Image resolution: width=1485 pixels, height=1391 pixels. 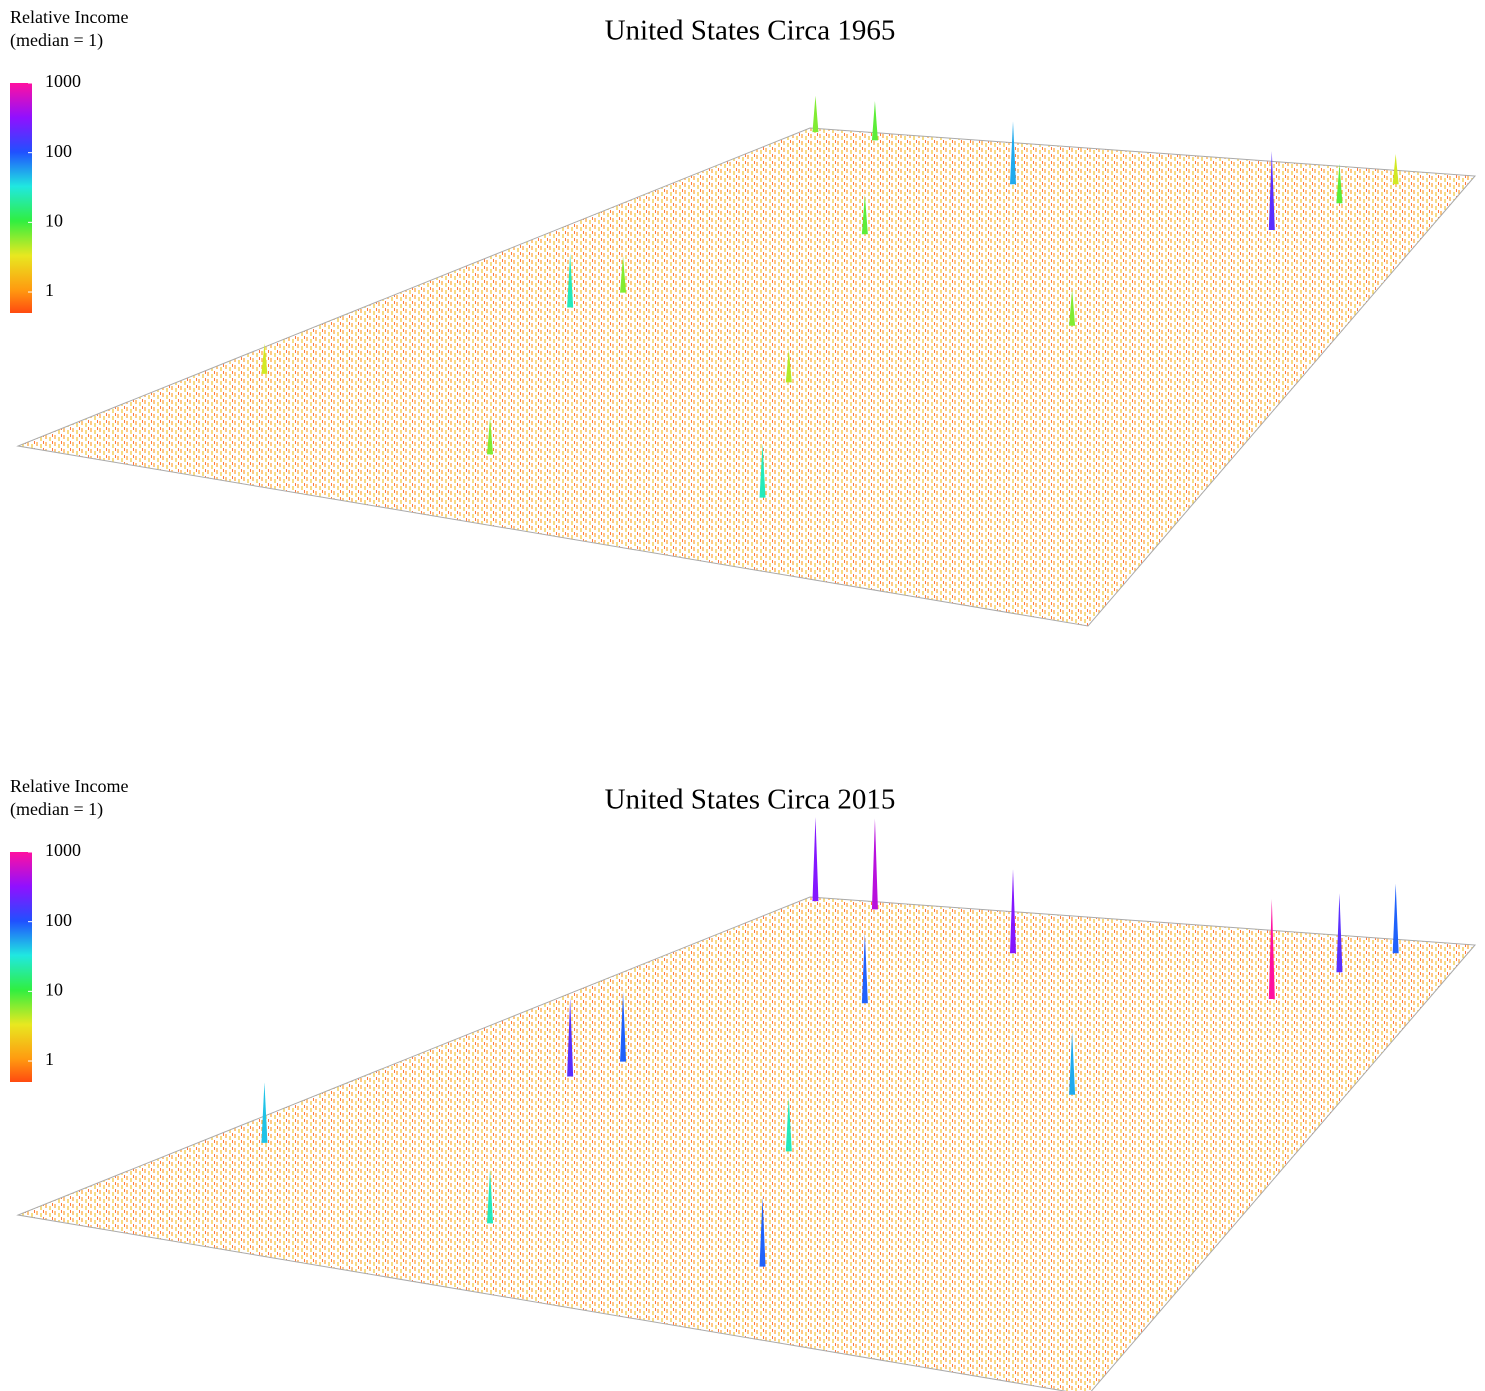 I want to click on chart-title: United States Circa 1965, so click(x=750, y=31).